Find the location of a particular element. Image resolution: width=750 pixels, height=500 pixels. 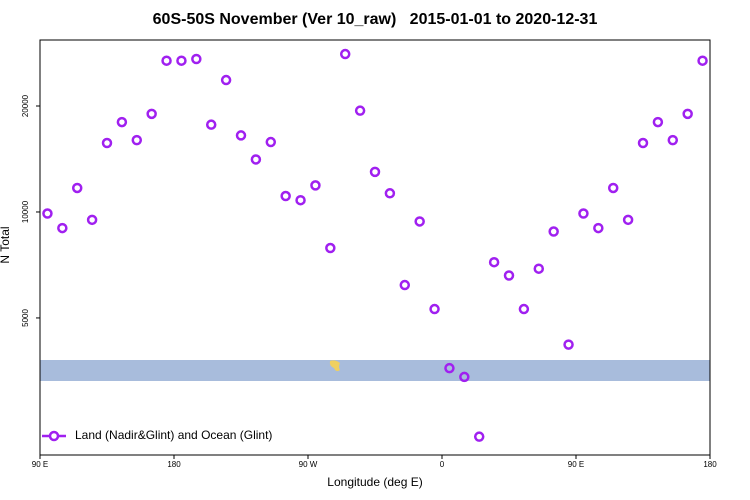

y-tick-label: 10000 is located at coordinates (25, 211).